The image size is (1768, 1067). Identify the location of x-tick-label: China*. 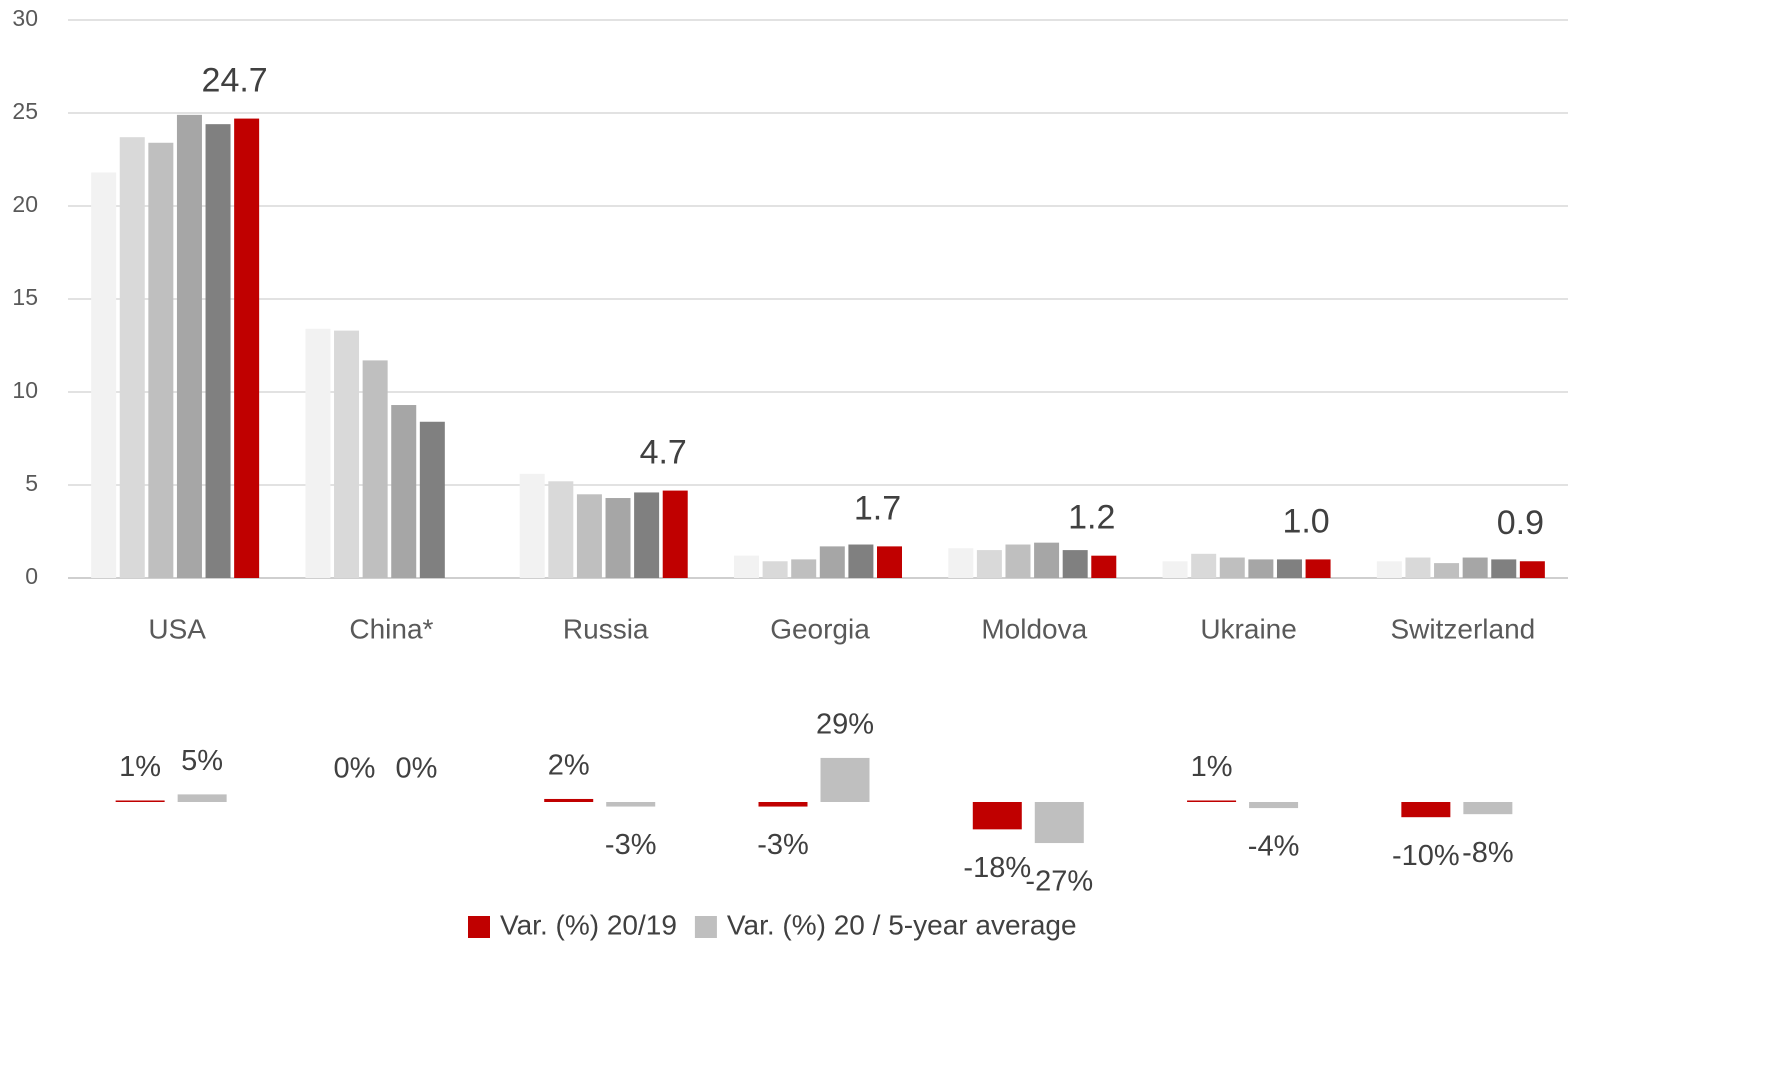
(391, 628).